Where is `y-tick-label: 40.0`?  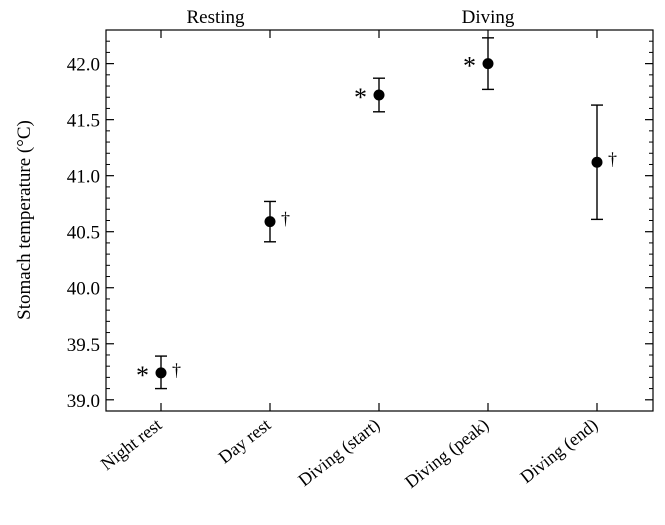
y-tick-label: 40.0 is located at coordinates (83, 289).